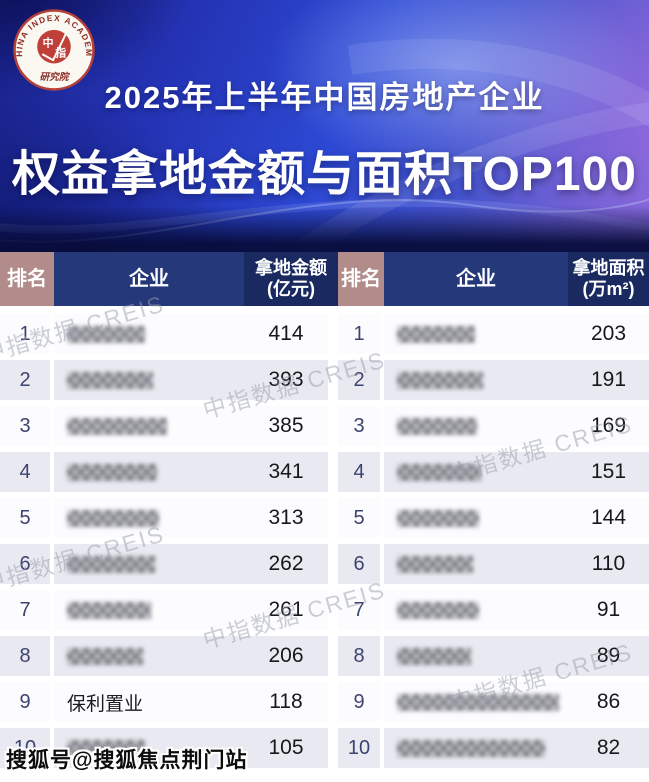  Describe the element at coordinates (149, 702) in the screenshot. I see `company-cell: 保利置业` at that location.